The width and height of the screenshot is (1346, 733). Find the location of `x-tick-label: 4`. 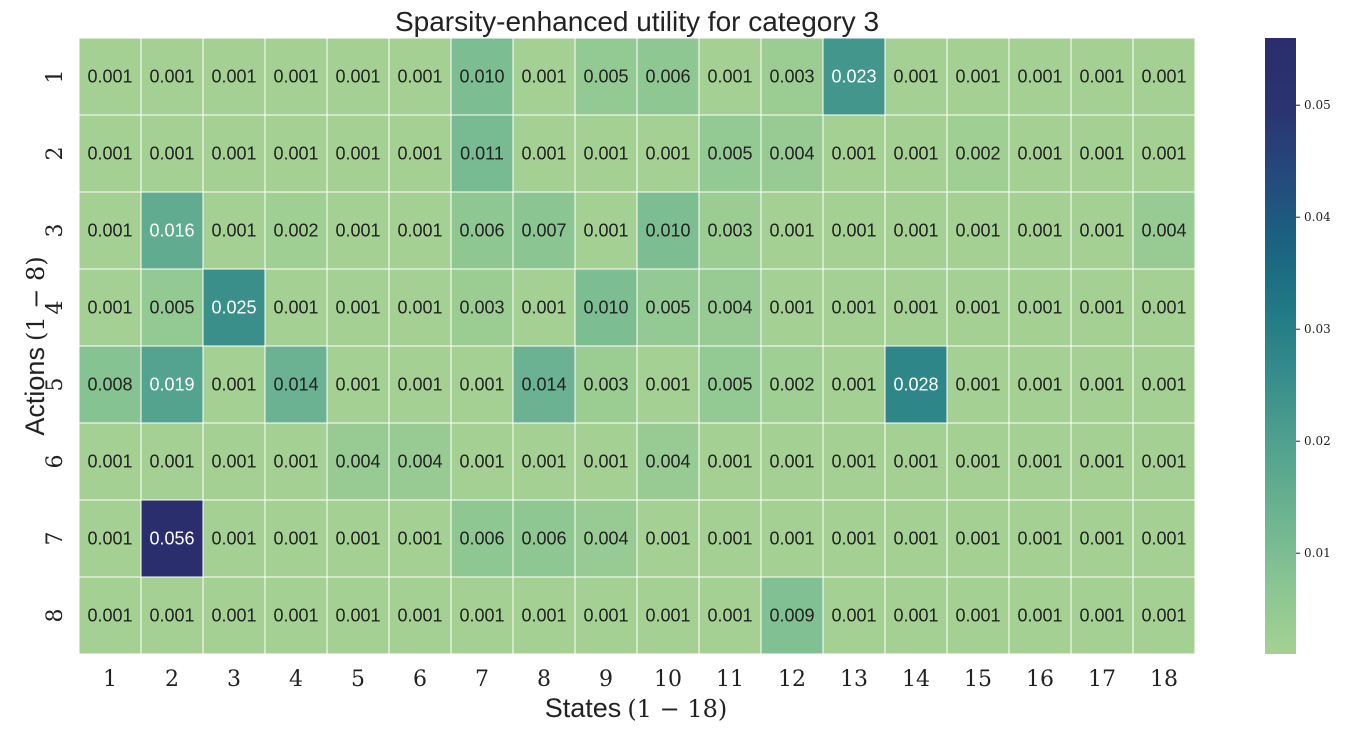

x-tick-label: 4 is located at coordinates (296, 679).